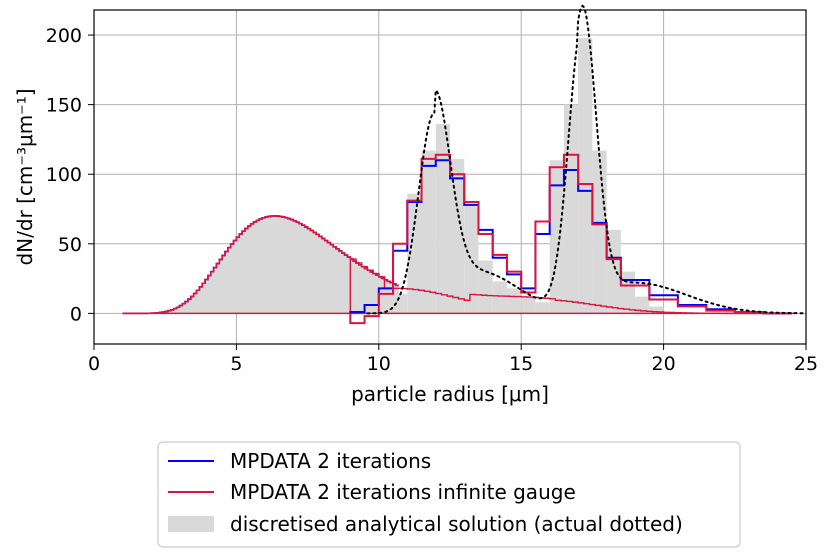 The image size is (830, 557). I want to click on x-tick-label: 10, so click(379, 364).